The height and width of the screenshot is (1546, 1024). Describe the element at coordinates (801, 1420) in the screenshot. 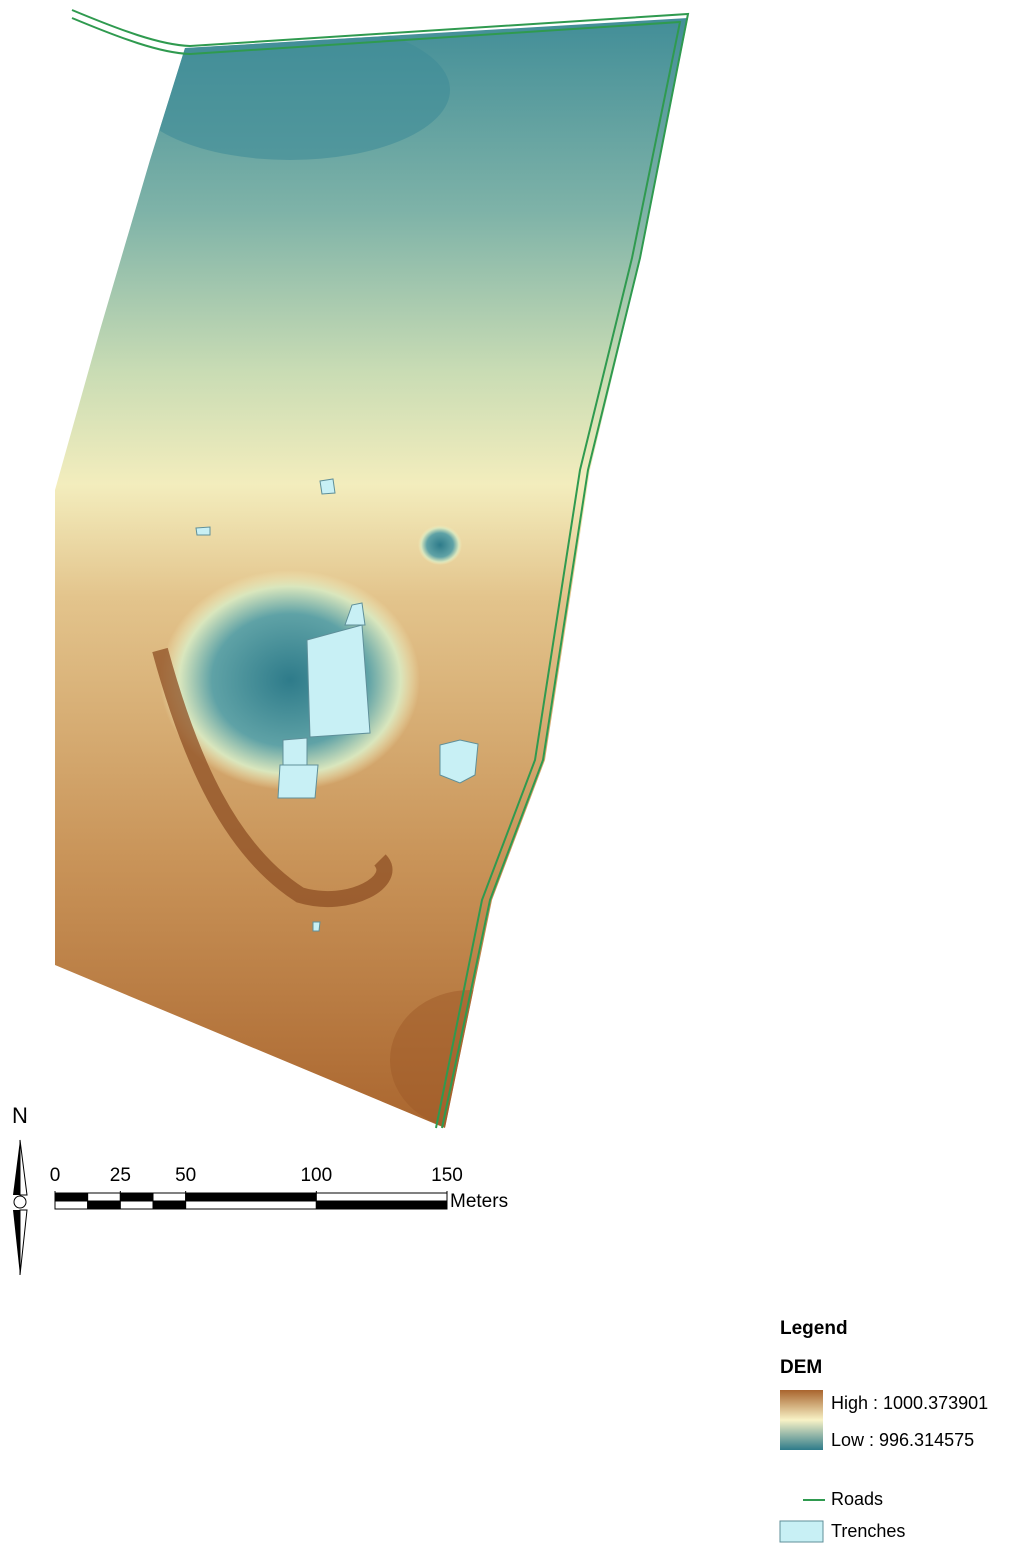

I see `dem-ramp` at that location.